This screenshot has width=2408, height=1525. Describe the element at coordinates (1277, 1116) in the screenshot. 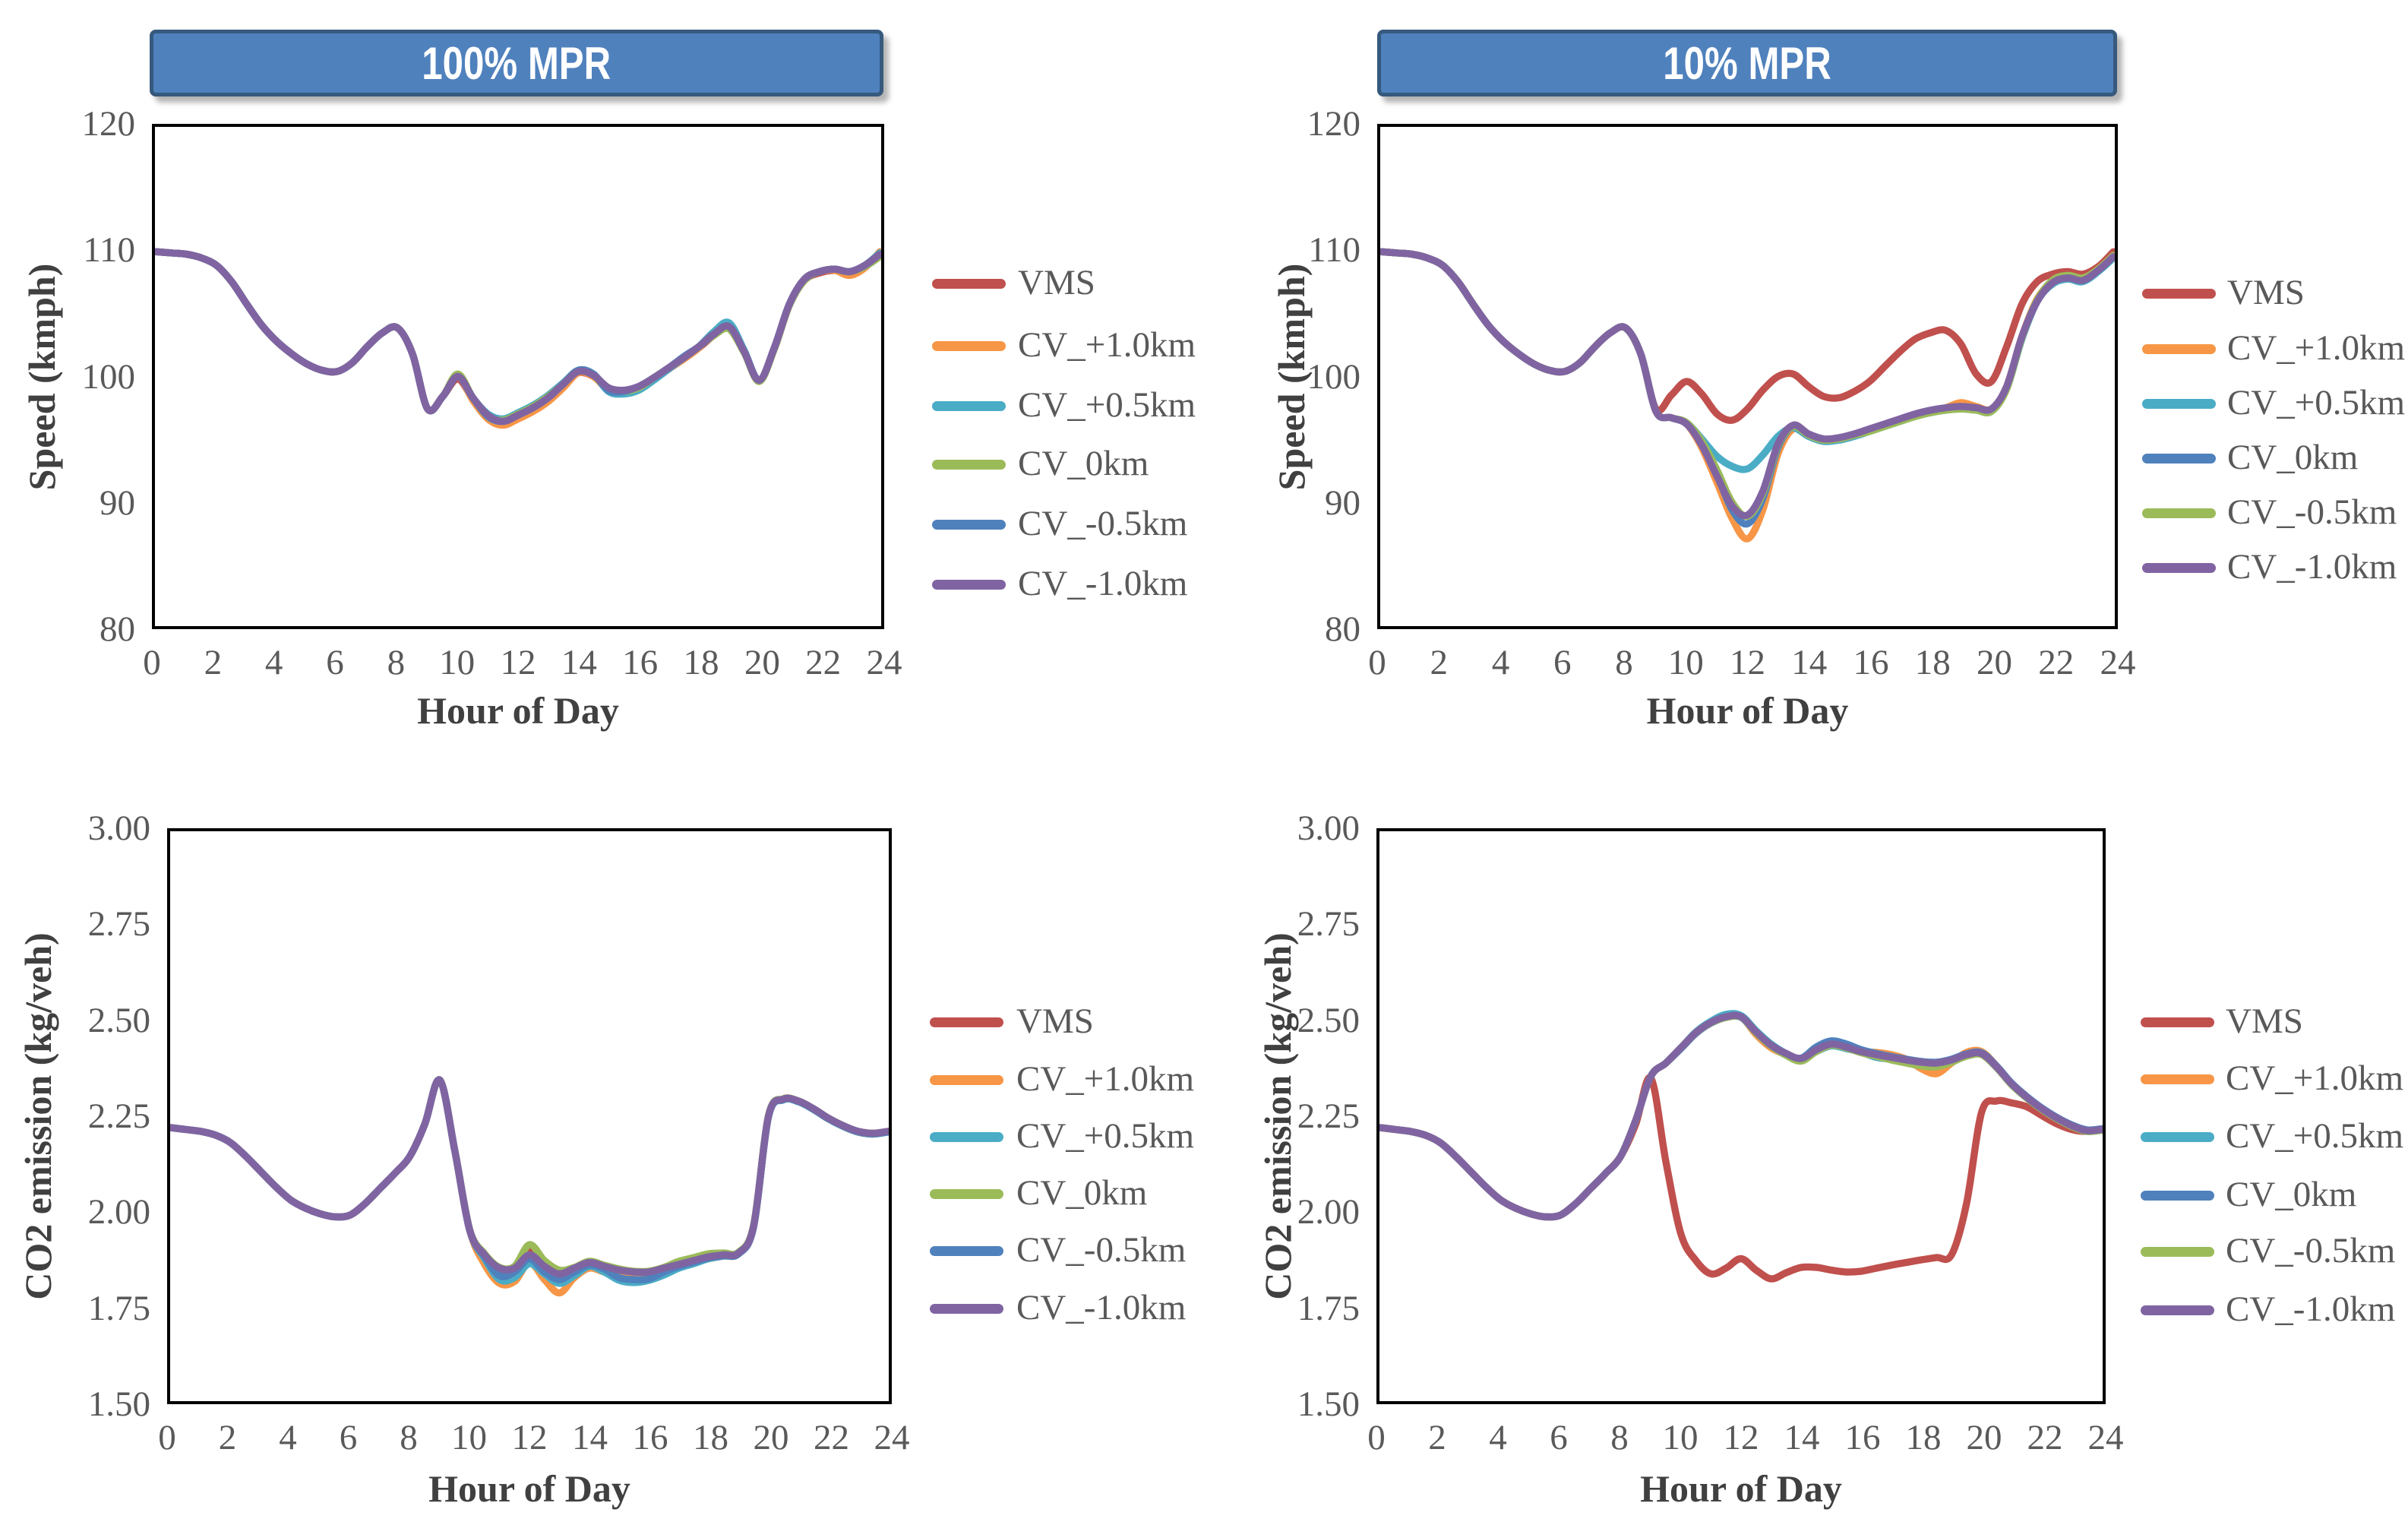

I see `y-axis-title: CO2 emission (kg/veh)` at that location.